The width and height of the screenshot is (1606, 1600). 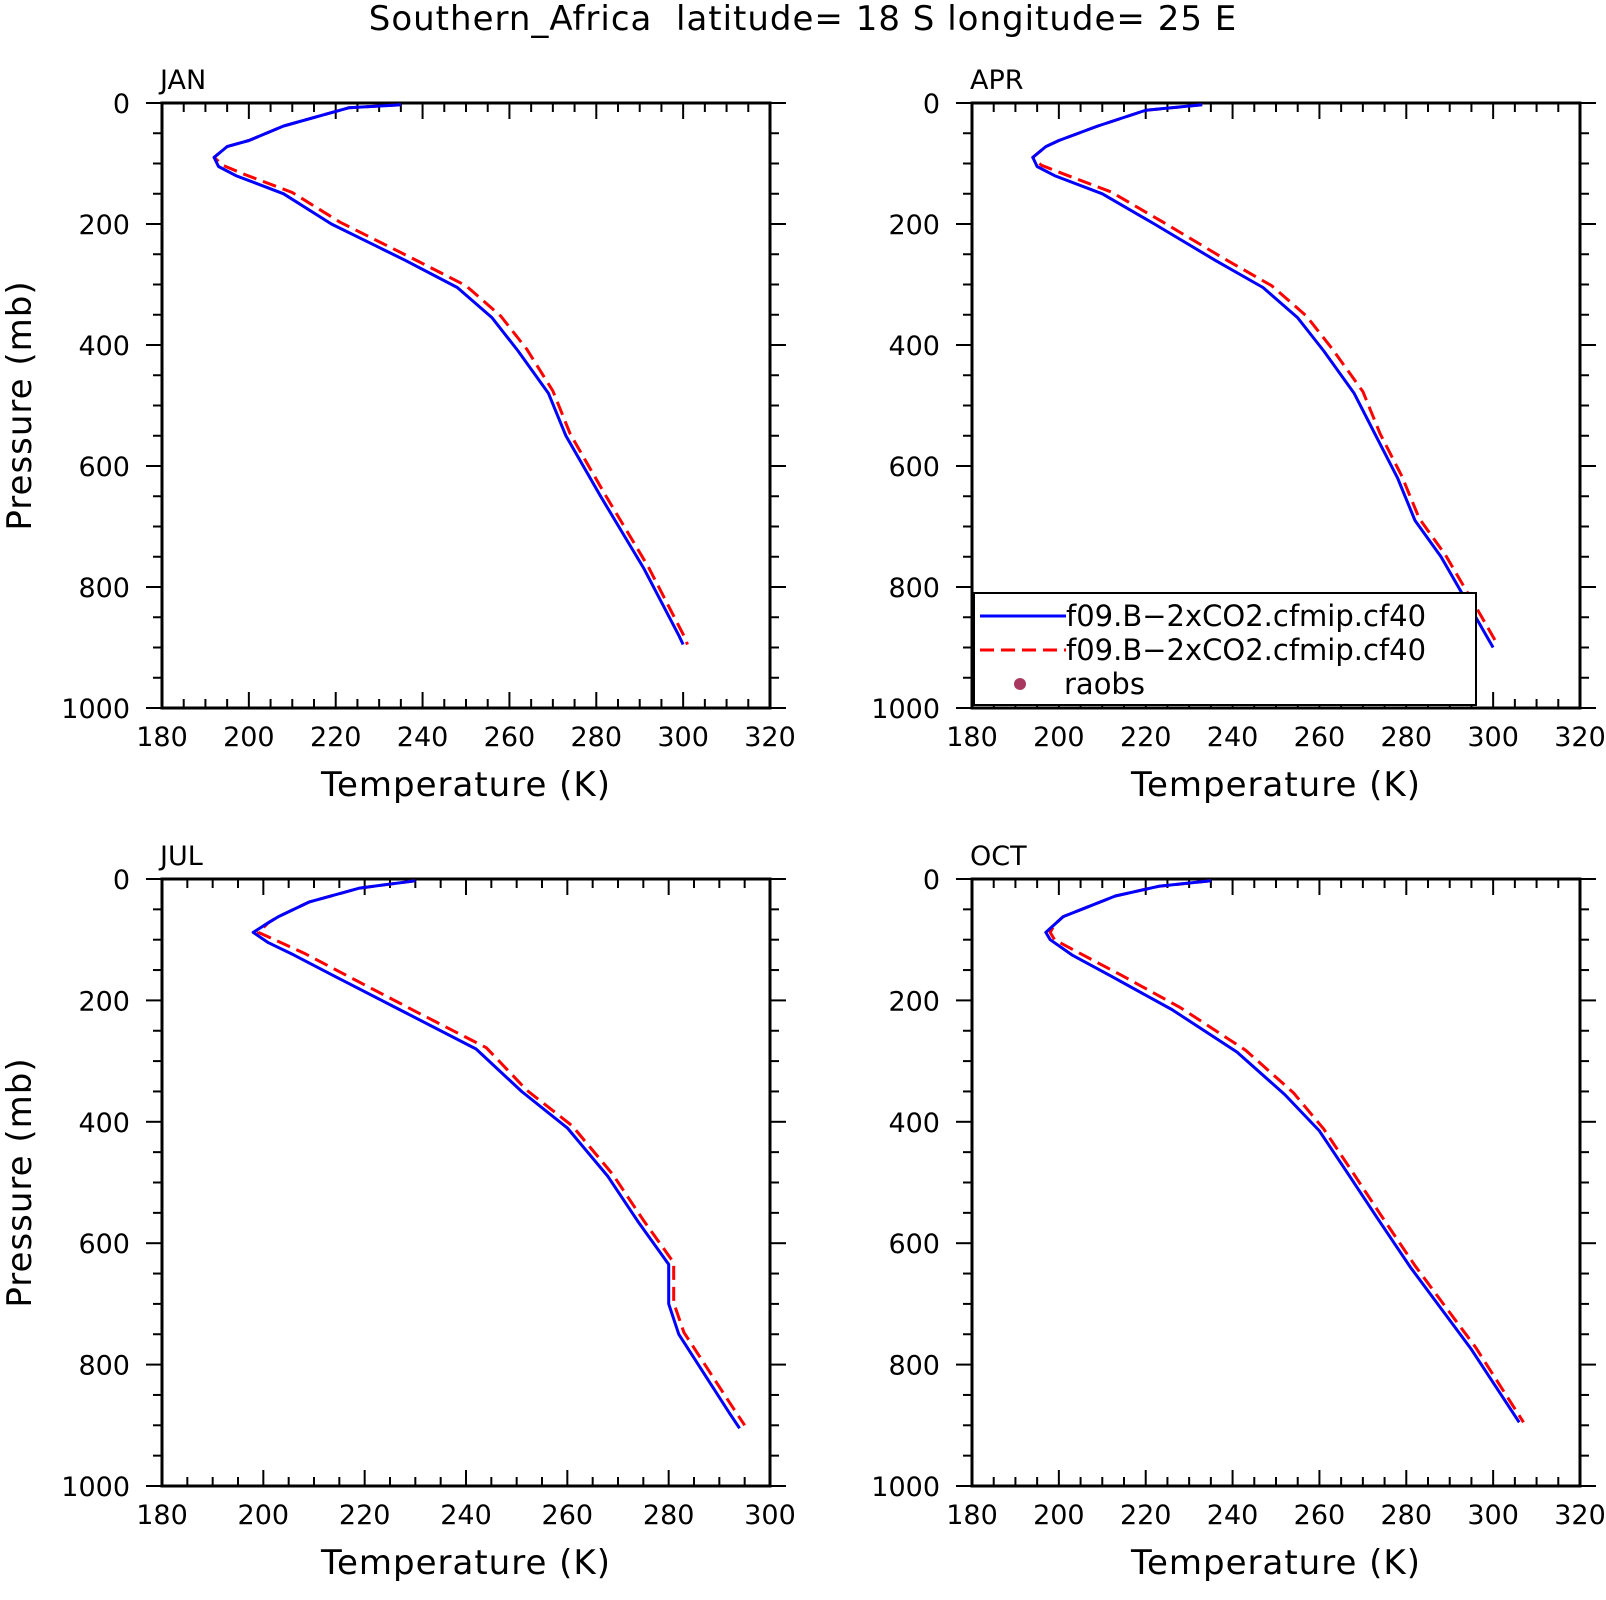 I want to click on panel-title: JUL, so click(x=180, y=856).